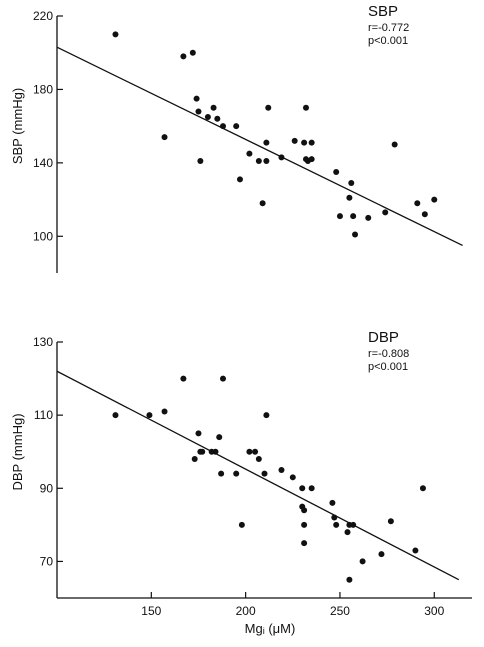 This screenshot has width=484, height=647. What do you see at coordinates (43, 163) in the screenshot?
I see `sbp-y-tick-label: 140` at bounding box center [43, 163].